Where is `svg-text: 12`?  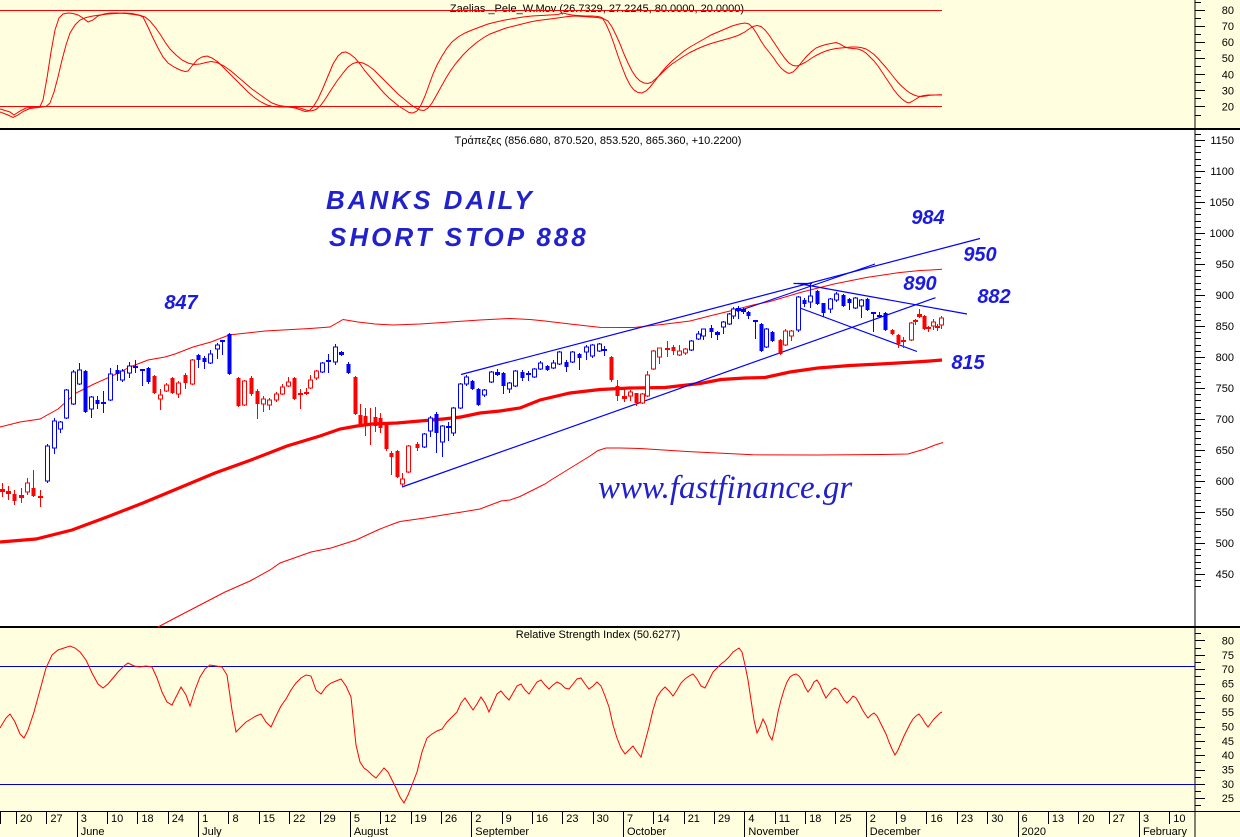 svg-text: 12 is located at coordinates (390, 819).